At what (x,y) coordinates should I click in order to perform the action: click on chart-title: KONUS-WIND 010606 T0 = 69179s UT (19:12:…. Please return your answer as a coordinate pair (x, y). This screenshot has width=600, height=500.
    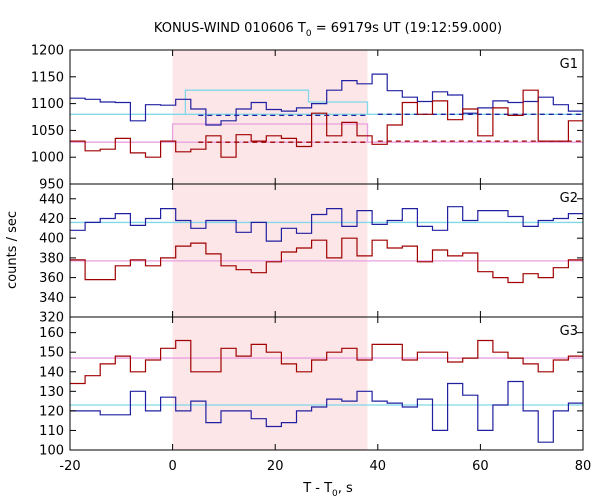
    Looking at the image, I should click on (328, 30).